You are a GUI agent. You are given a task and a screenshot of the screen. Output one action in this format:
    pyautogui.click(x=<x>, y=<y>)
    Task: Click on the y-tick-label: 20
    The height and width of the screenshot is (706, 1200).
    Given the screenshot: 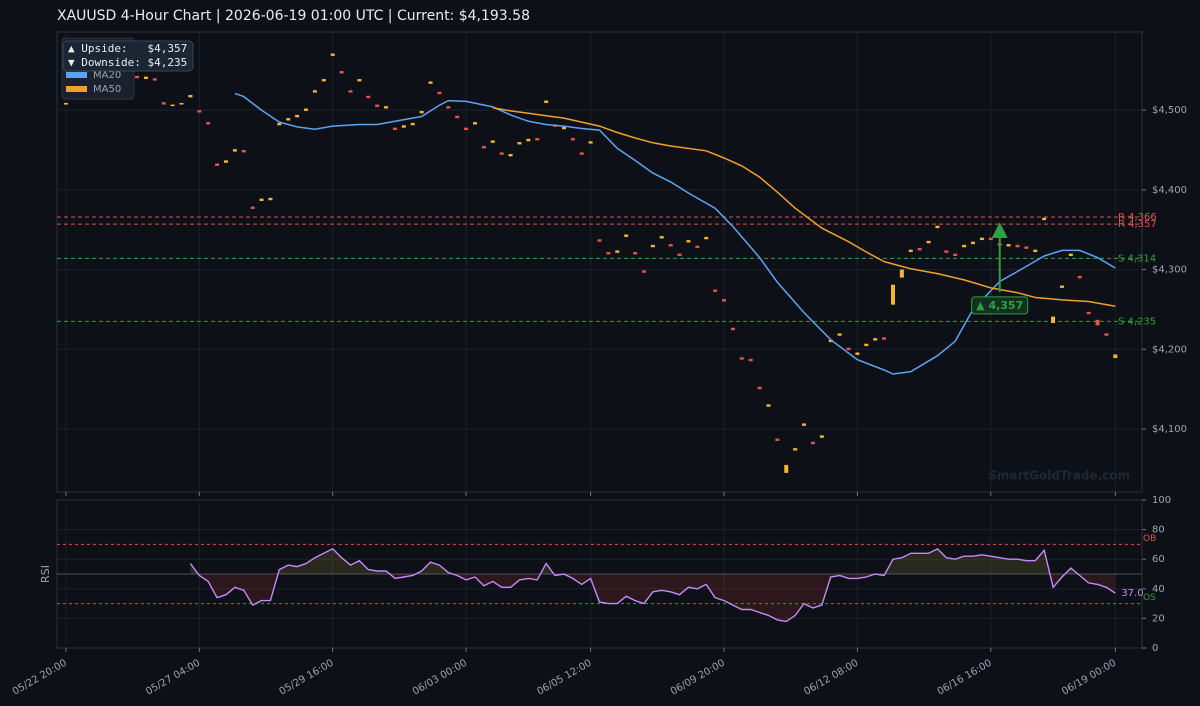 What is the action you would take?
    pyautogui.click(x=1158, y=618)
    